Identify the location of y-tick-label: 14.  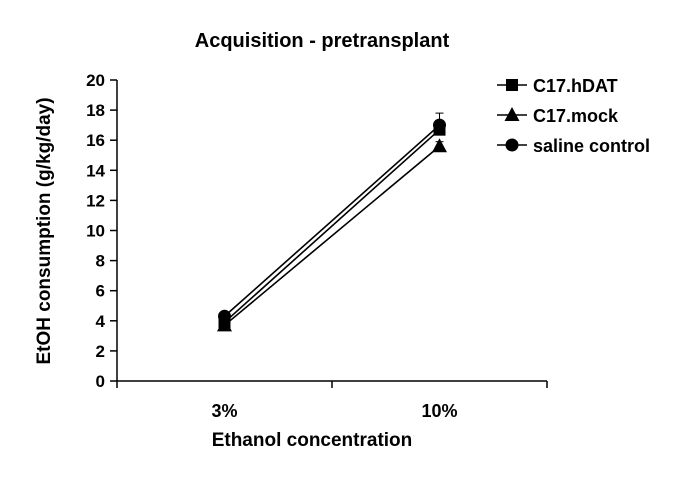
(95, 170).